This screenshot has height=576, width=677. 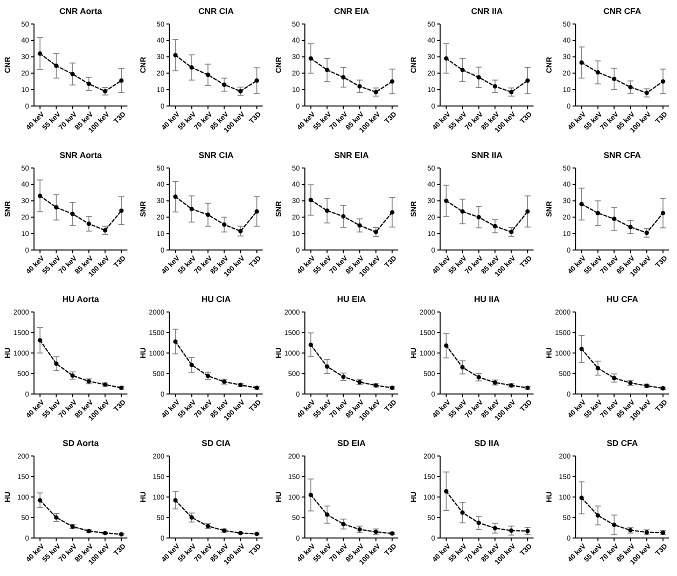 I want to click on chart-title: SNR EIA, so click(x=351, y=155).